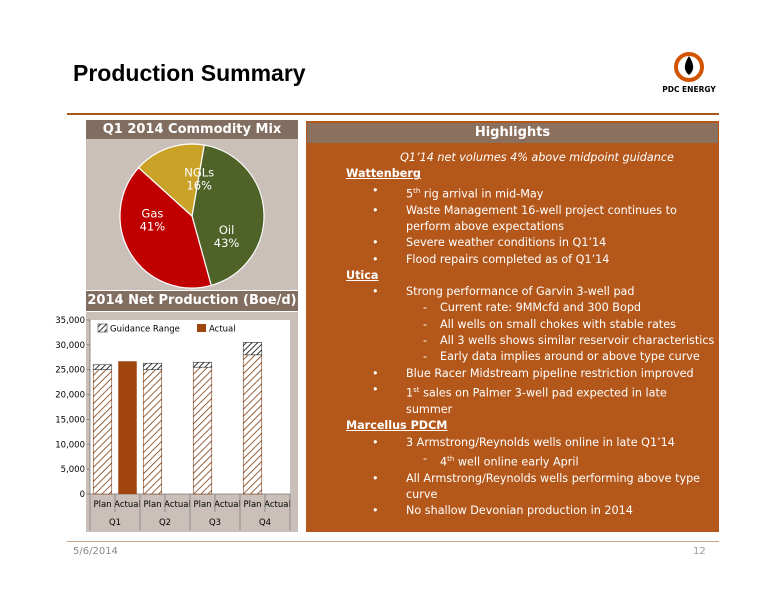 Image resolution: width=776 pixels, height=600 pixels. What do you see at coordinates (70, 445) in the screenshot?
I see `y-tick-label: 10,000` at bounding box center [70, 445].